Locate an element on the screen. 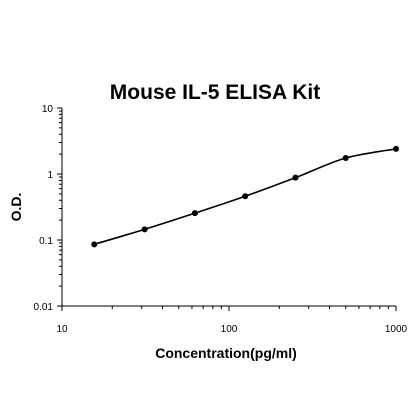 The height and width of the screenshot is (420, 420). chart-title: Mouse IL-5 ELISA Kit is located at coordinates (215, 92).